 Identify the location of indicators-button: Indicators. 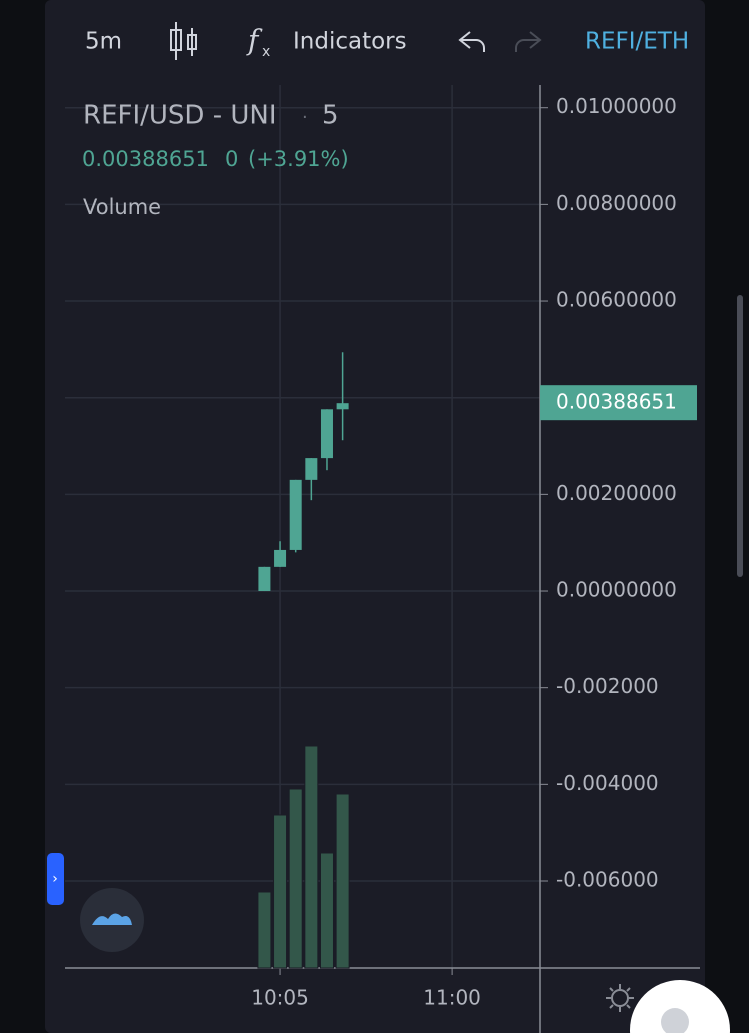
(350, 42).